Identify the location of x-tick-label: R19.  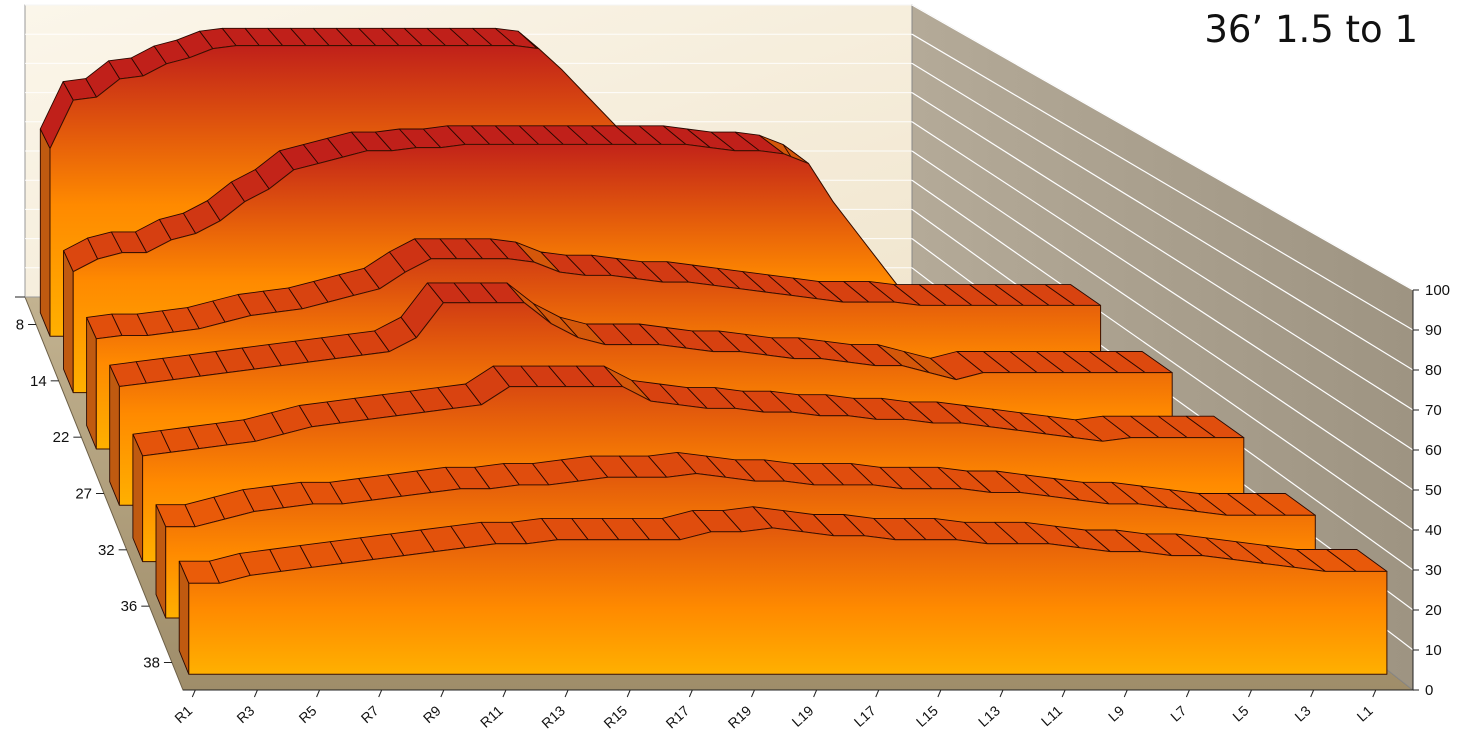
(740, 716).